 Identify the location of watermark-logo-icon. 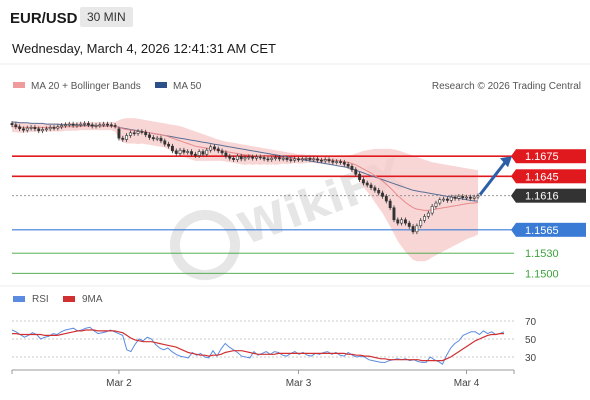
(205, 245).